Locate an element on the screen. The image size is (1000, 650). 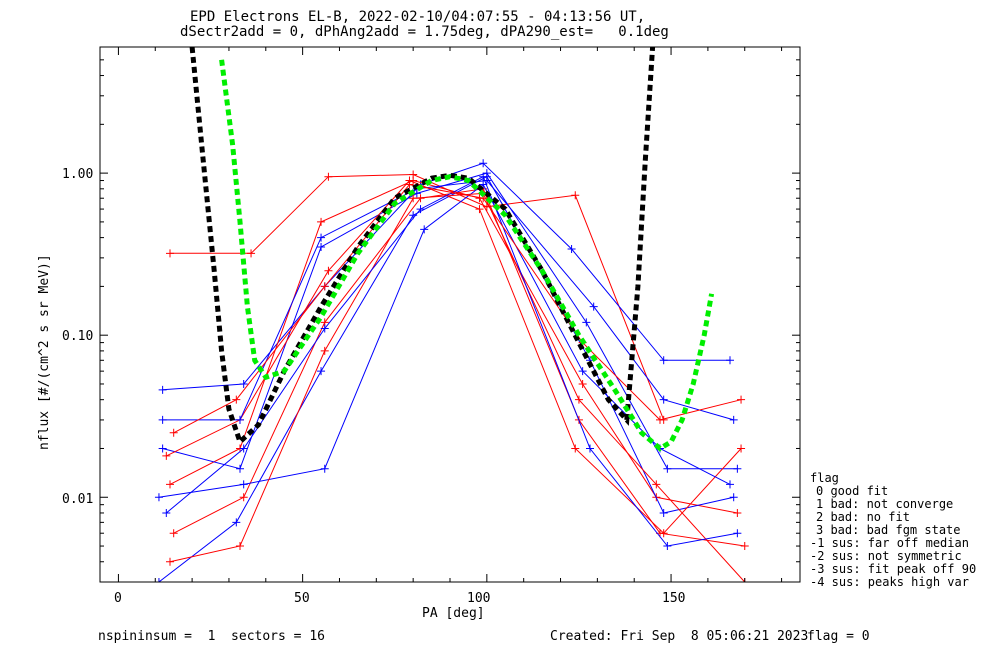
legend-title: flag is located at coordinates (824, 478).